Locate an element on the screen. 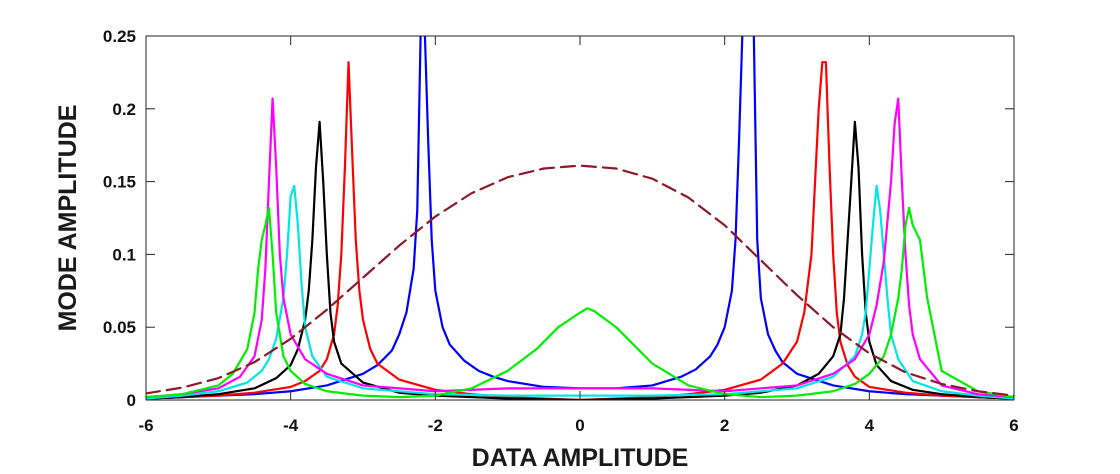 The width and height of the screenshot is (1120, 474). x-tick-label: -6 is located at coordinates (145, 425).